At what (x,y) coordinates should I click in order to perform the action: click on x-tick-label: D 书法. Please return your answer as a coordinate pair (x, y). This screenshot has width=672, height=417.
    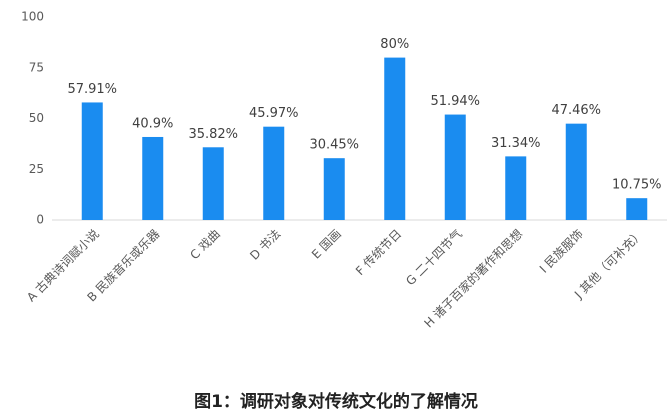
    Looking at the image, I should click on (265, 245).